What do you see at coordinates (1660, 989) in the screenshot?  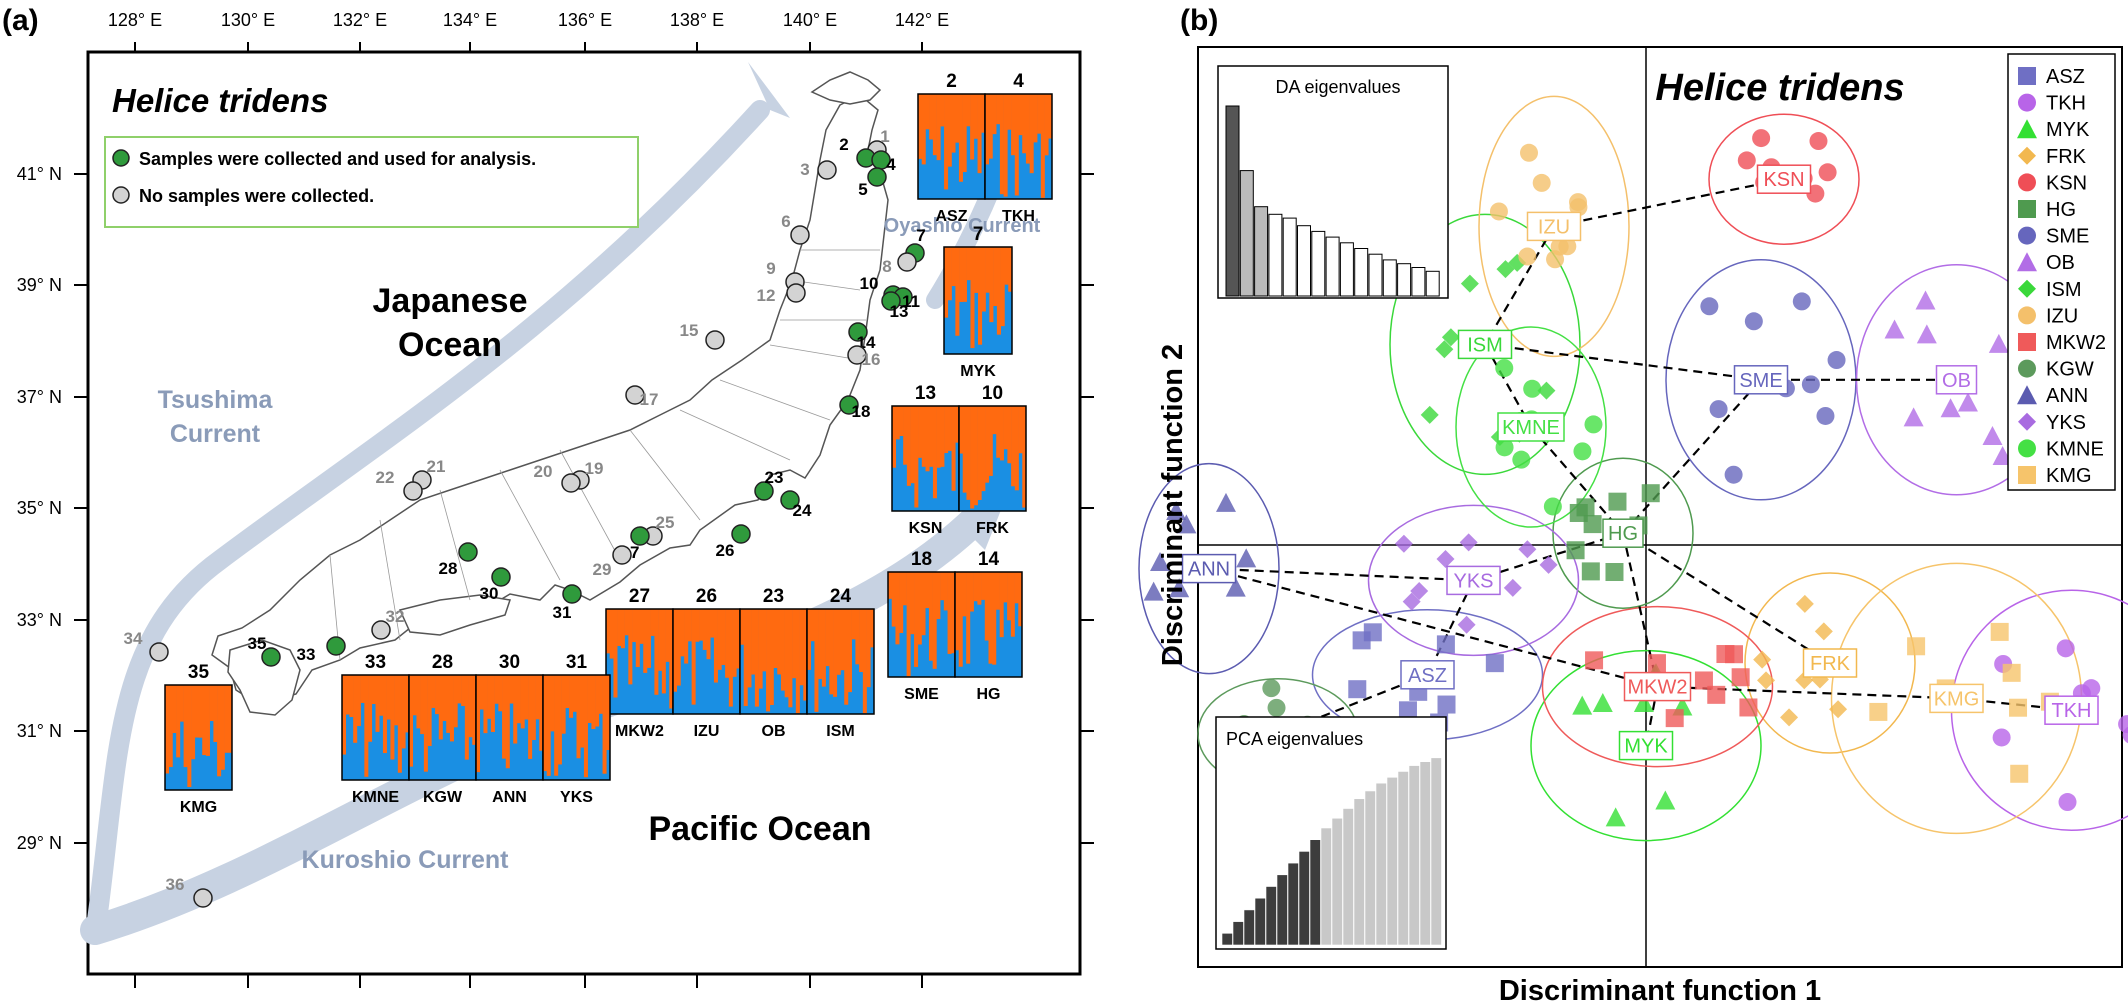 I see `x-axis-label: Discriminant function 1` at bounding box center [1660, 989].